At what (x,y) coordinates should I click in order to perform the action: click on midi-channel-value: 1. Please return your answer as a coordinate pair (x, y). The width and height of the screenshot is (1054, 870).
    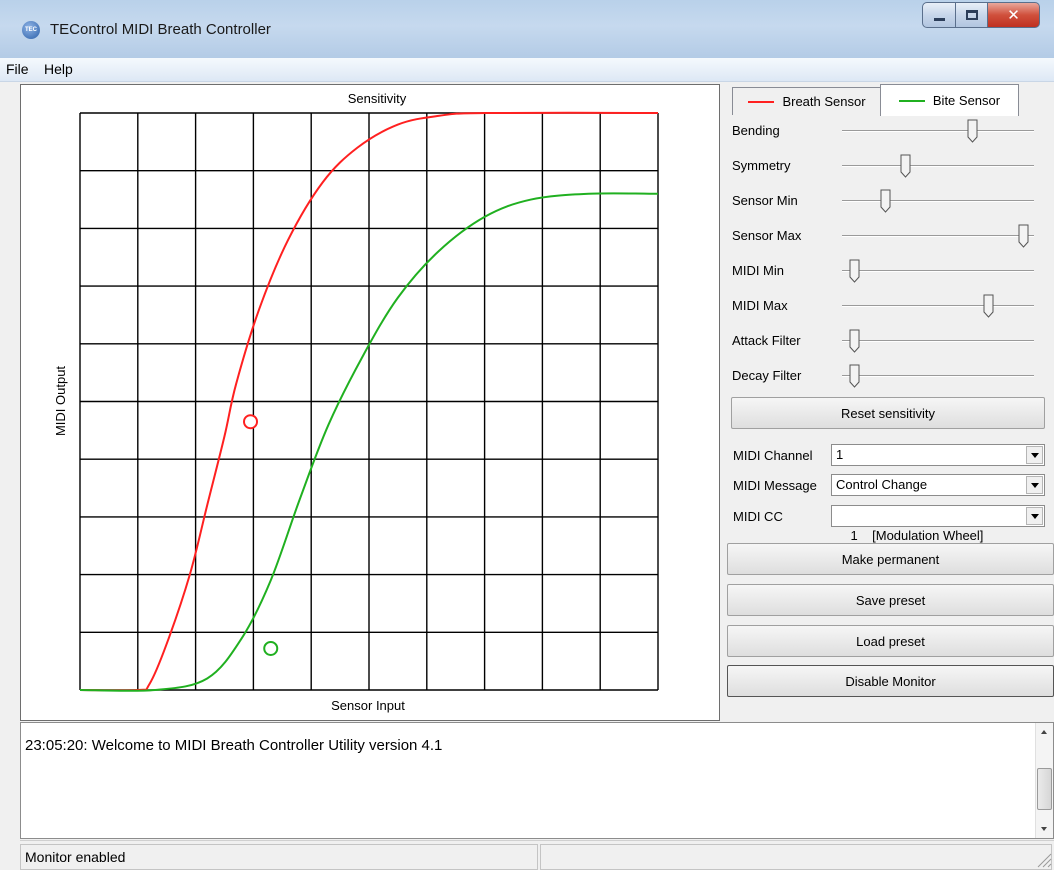
    Looking at the image, I should click on (840, 454).